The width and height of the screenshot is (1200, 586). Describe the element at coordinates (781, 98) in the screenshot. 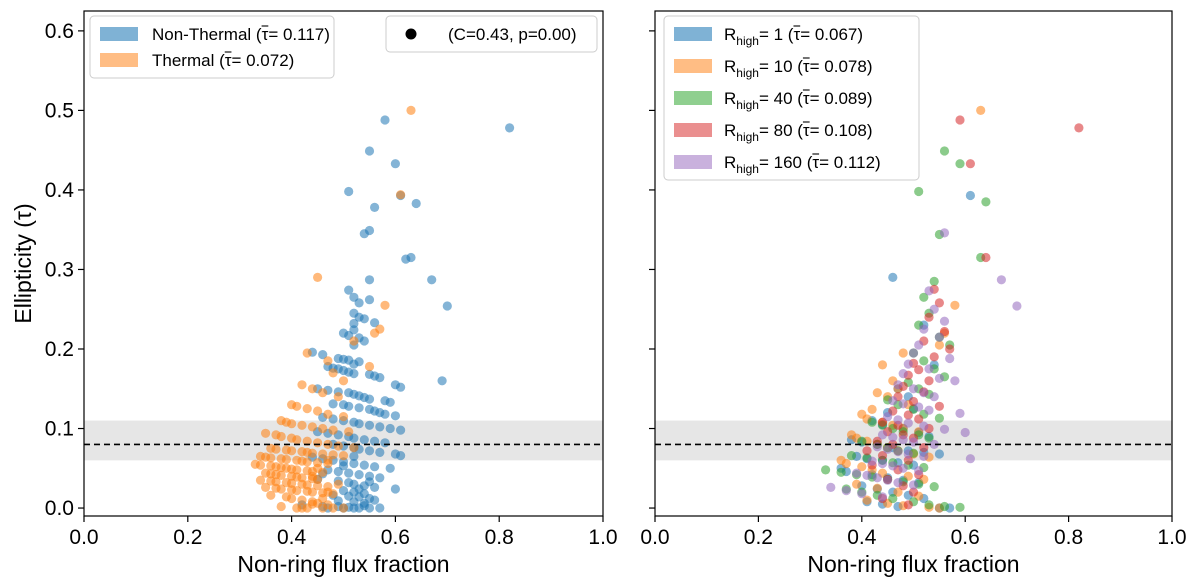

I see `legend-label-prefix: = 40 (` at that location.